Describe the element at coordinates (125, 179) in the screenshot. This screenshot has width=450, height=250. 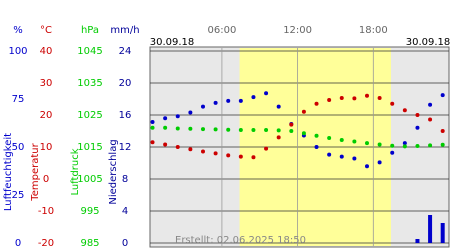
I see `y-tick-label: 8` at that location.